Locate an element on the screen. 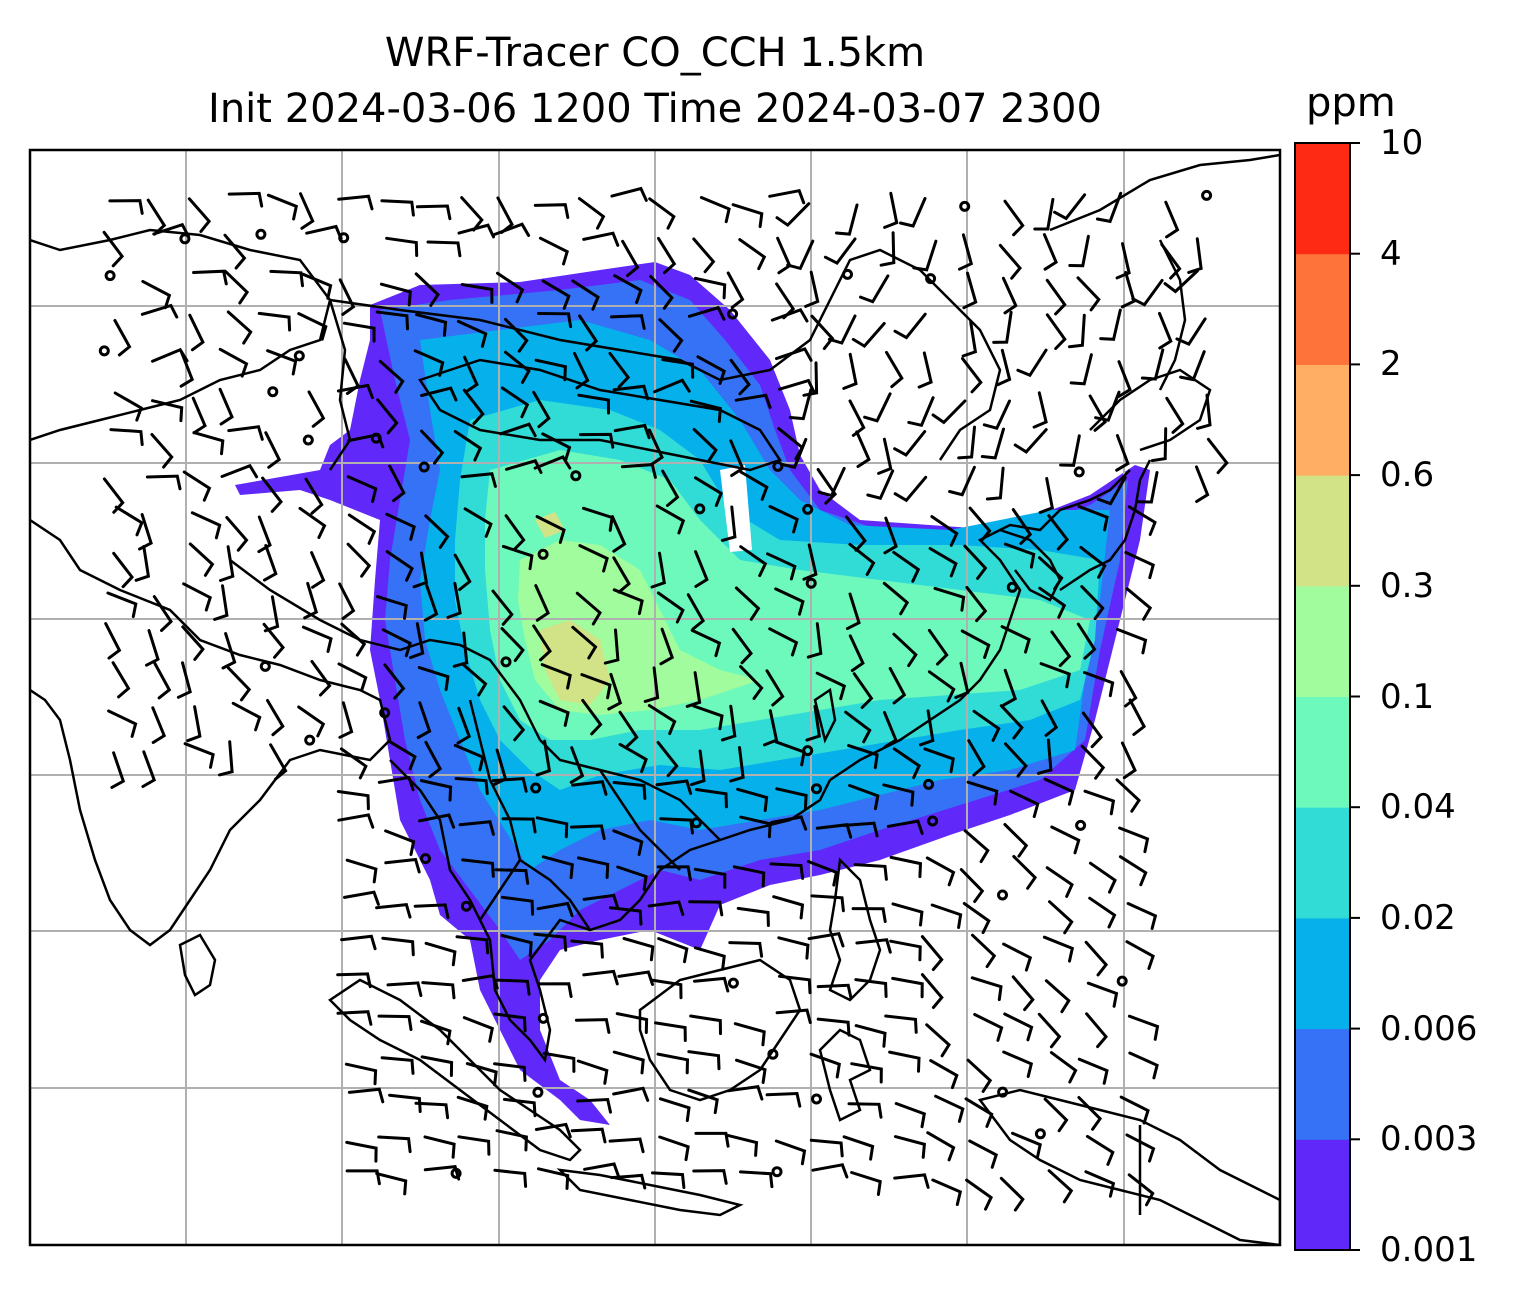 The image size is (1528, 1306). colorbar-tick-label: 0.003 is located at coordinates (1429, 1139).